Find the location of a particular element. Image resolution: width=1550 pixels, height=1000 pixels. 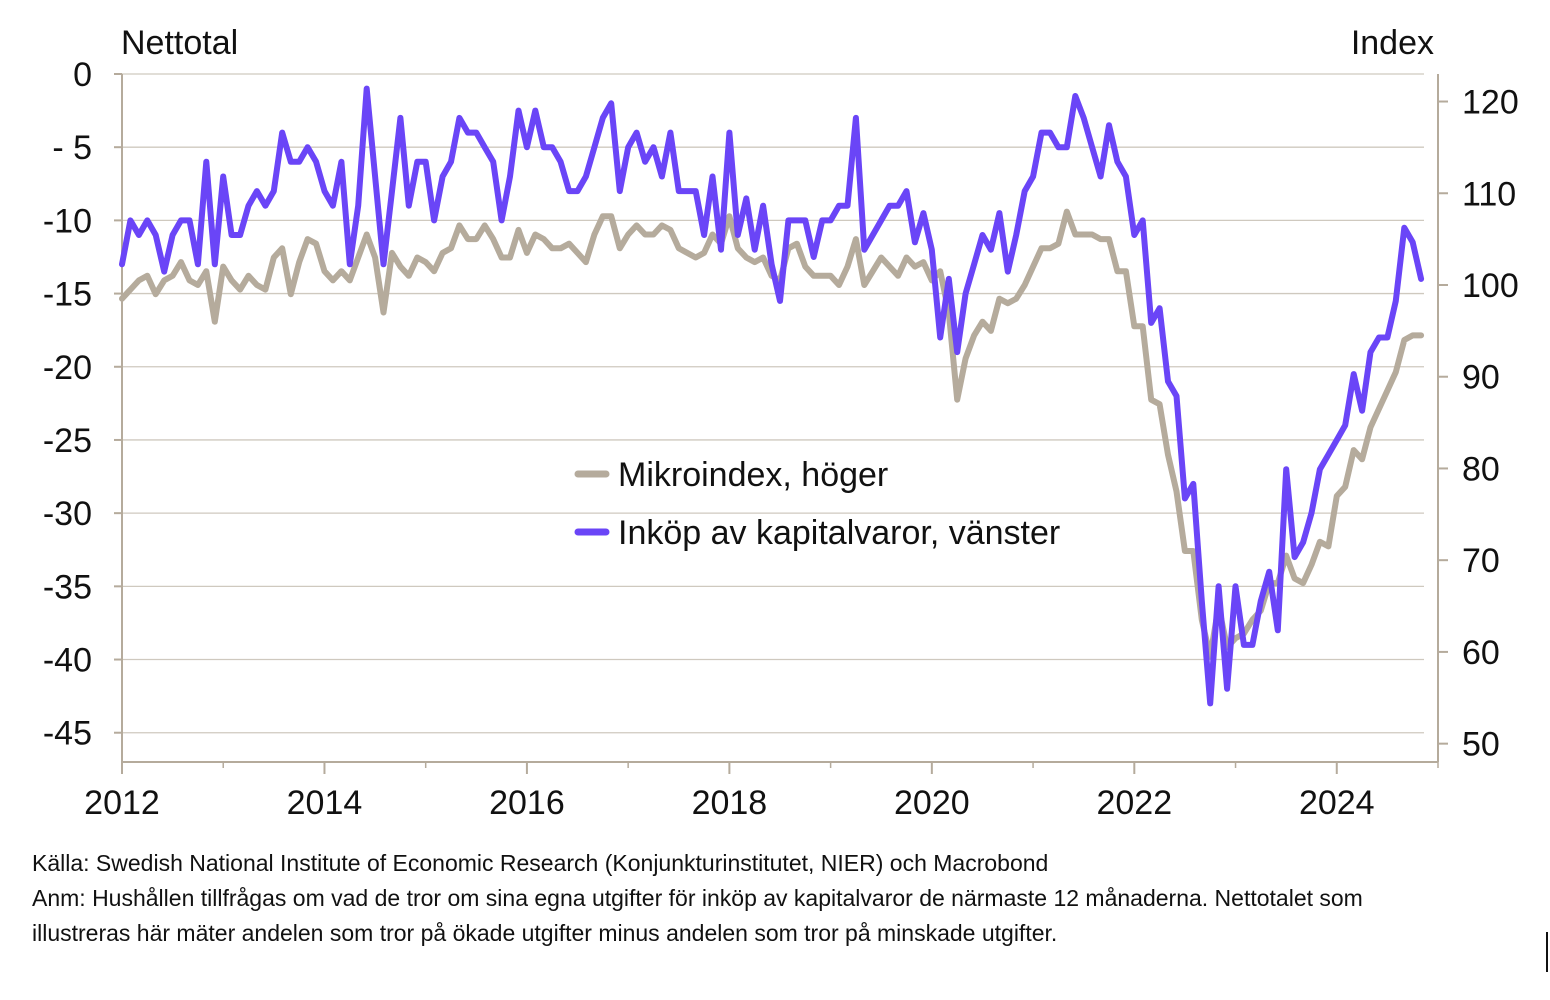

left-tick-label: -15 is located at coordinates (67, 295).